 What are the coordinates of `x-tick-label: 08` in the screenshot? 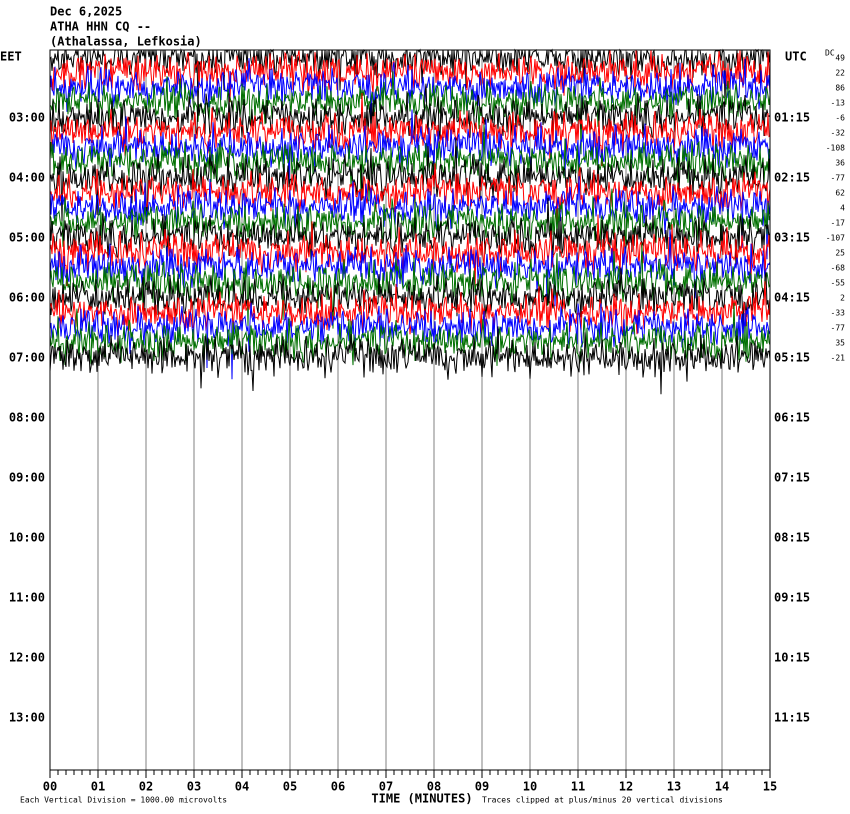 It's located at (434, 787).